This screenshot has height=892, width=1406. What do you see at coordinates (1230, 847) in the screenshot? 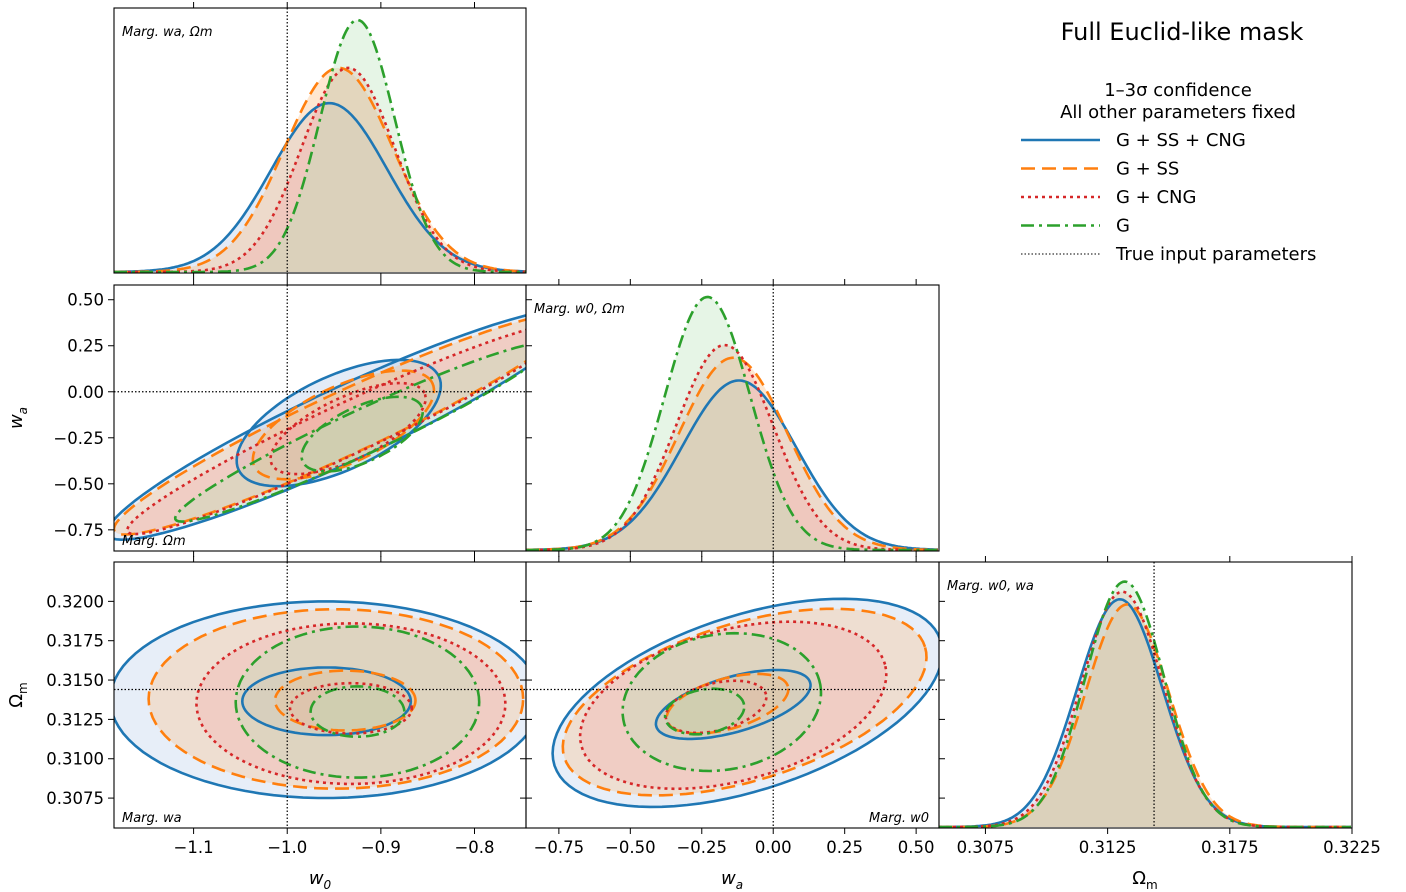
I see `x-tick-label: 0.3175` at bounding box center [1230, 847].